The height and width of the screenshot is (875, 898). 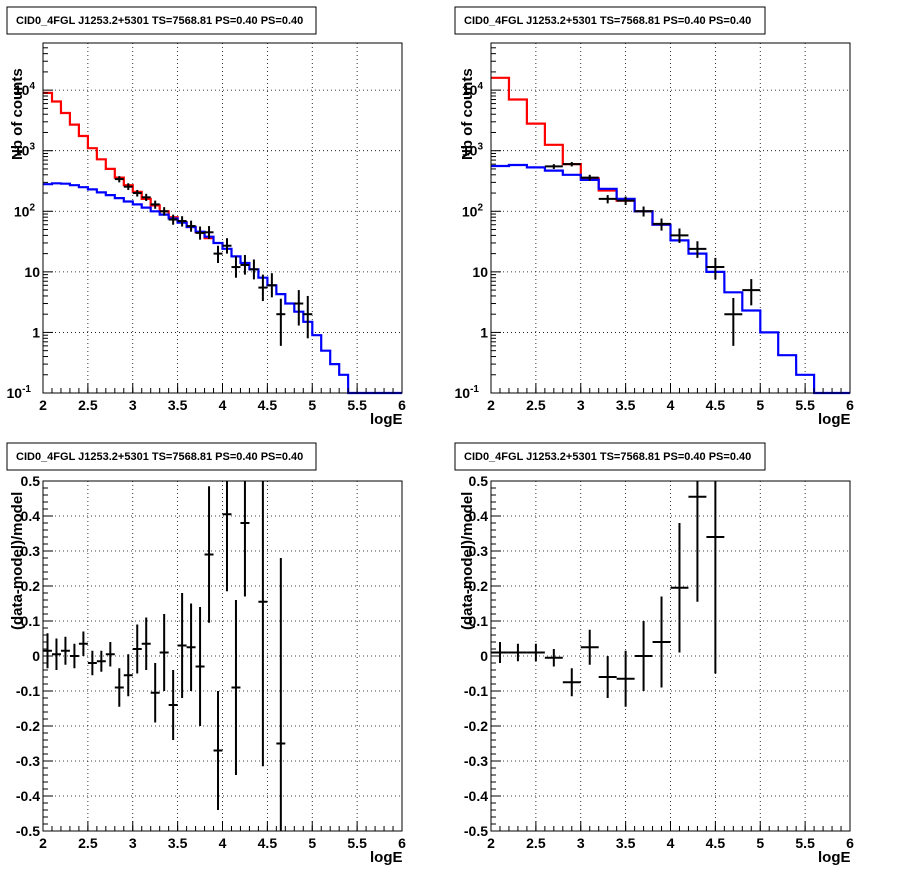 I want to click on y-tick-label: -0.5, so click(x=28, y=831).